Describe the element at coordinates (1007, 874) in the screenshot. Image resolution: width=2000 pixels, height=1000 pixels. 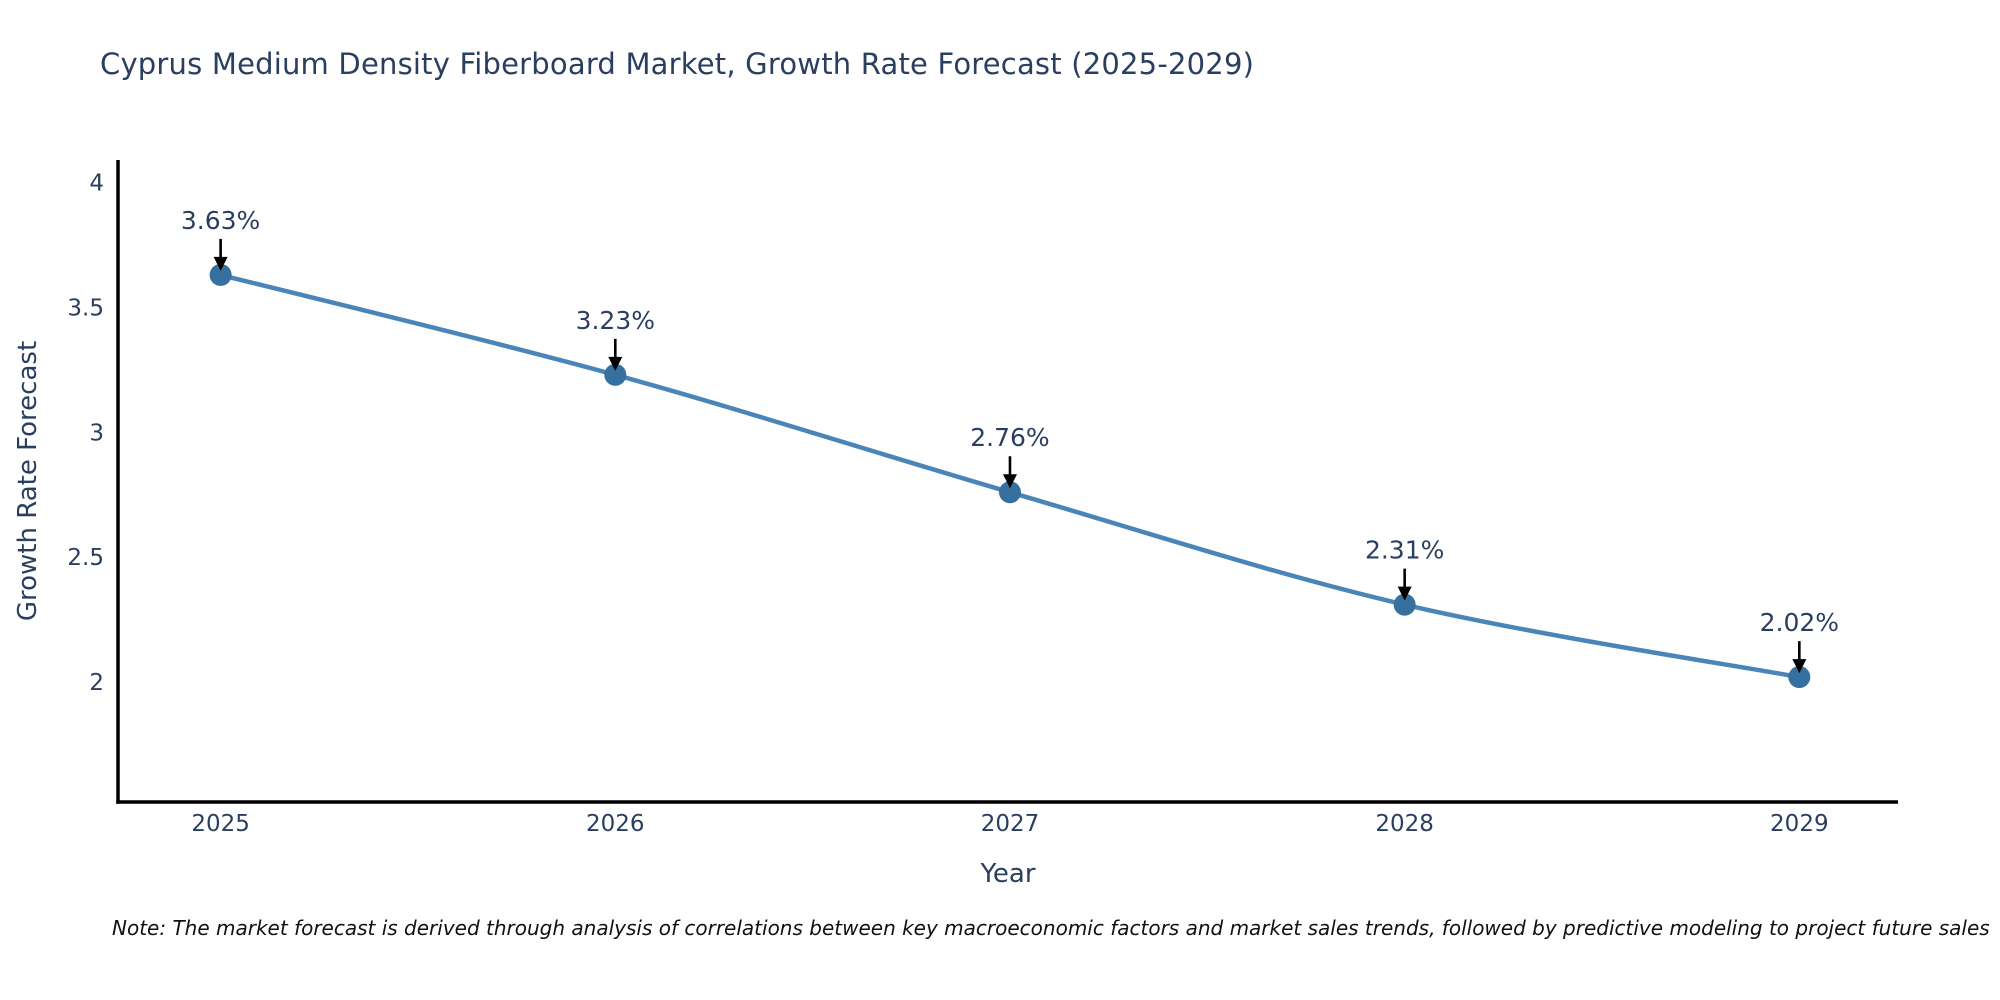
I see `x-axis-title: Year` at that location.